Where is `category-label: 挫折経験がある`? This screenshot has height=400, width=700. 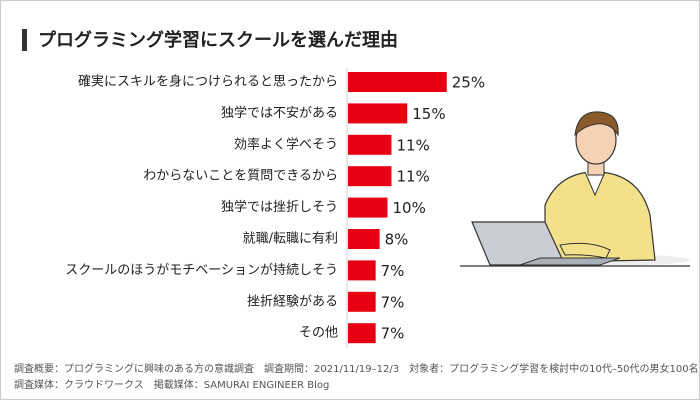
category-label: 挫折経験がある is located at coordinates (292, 301).